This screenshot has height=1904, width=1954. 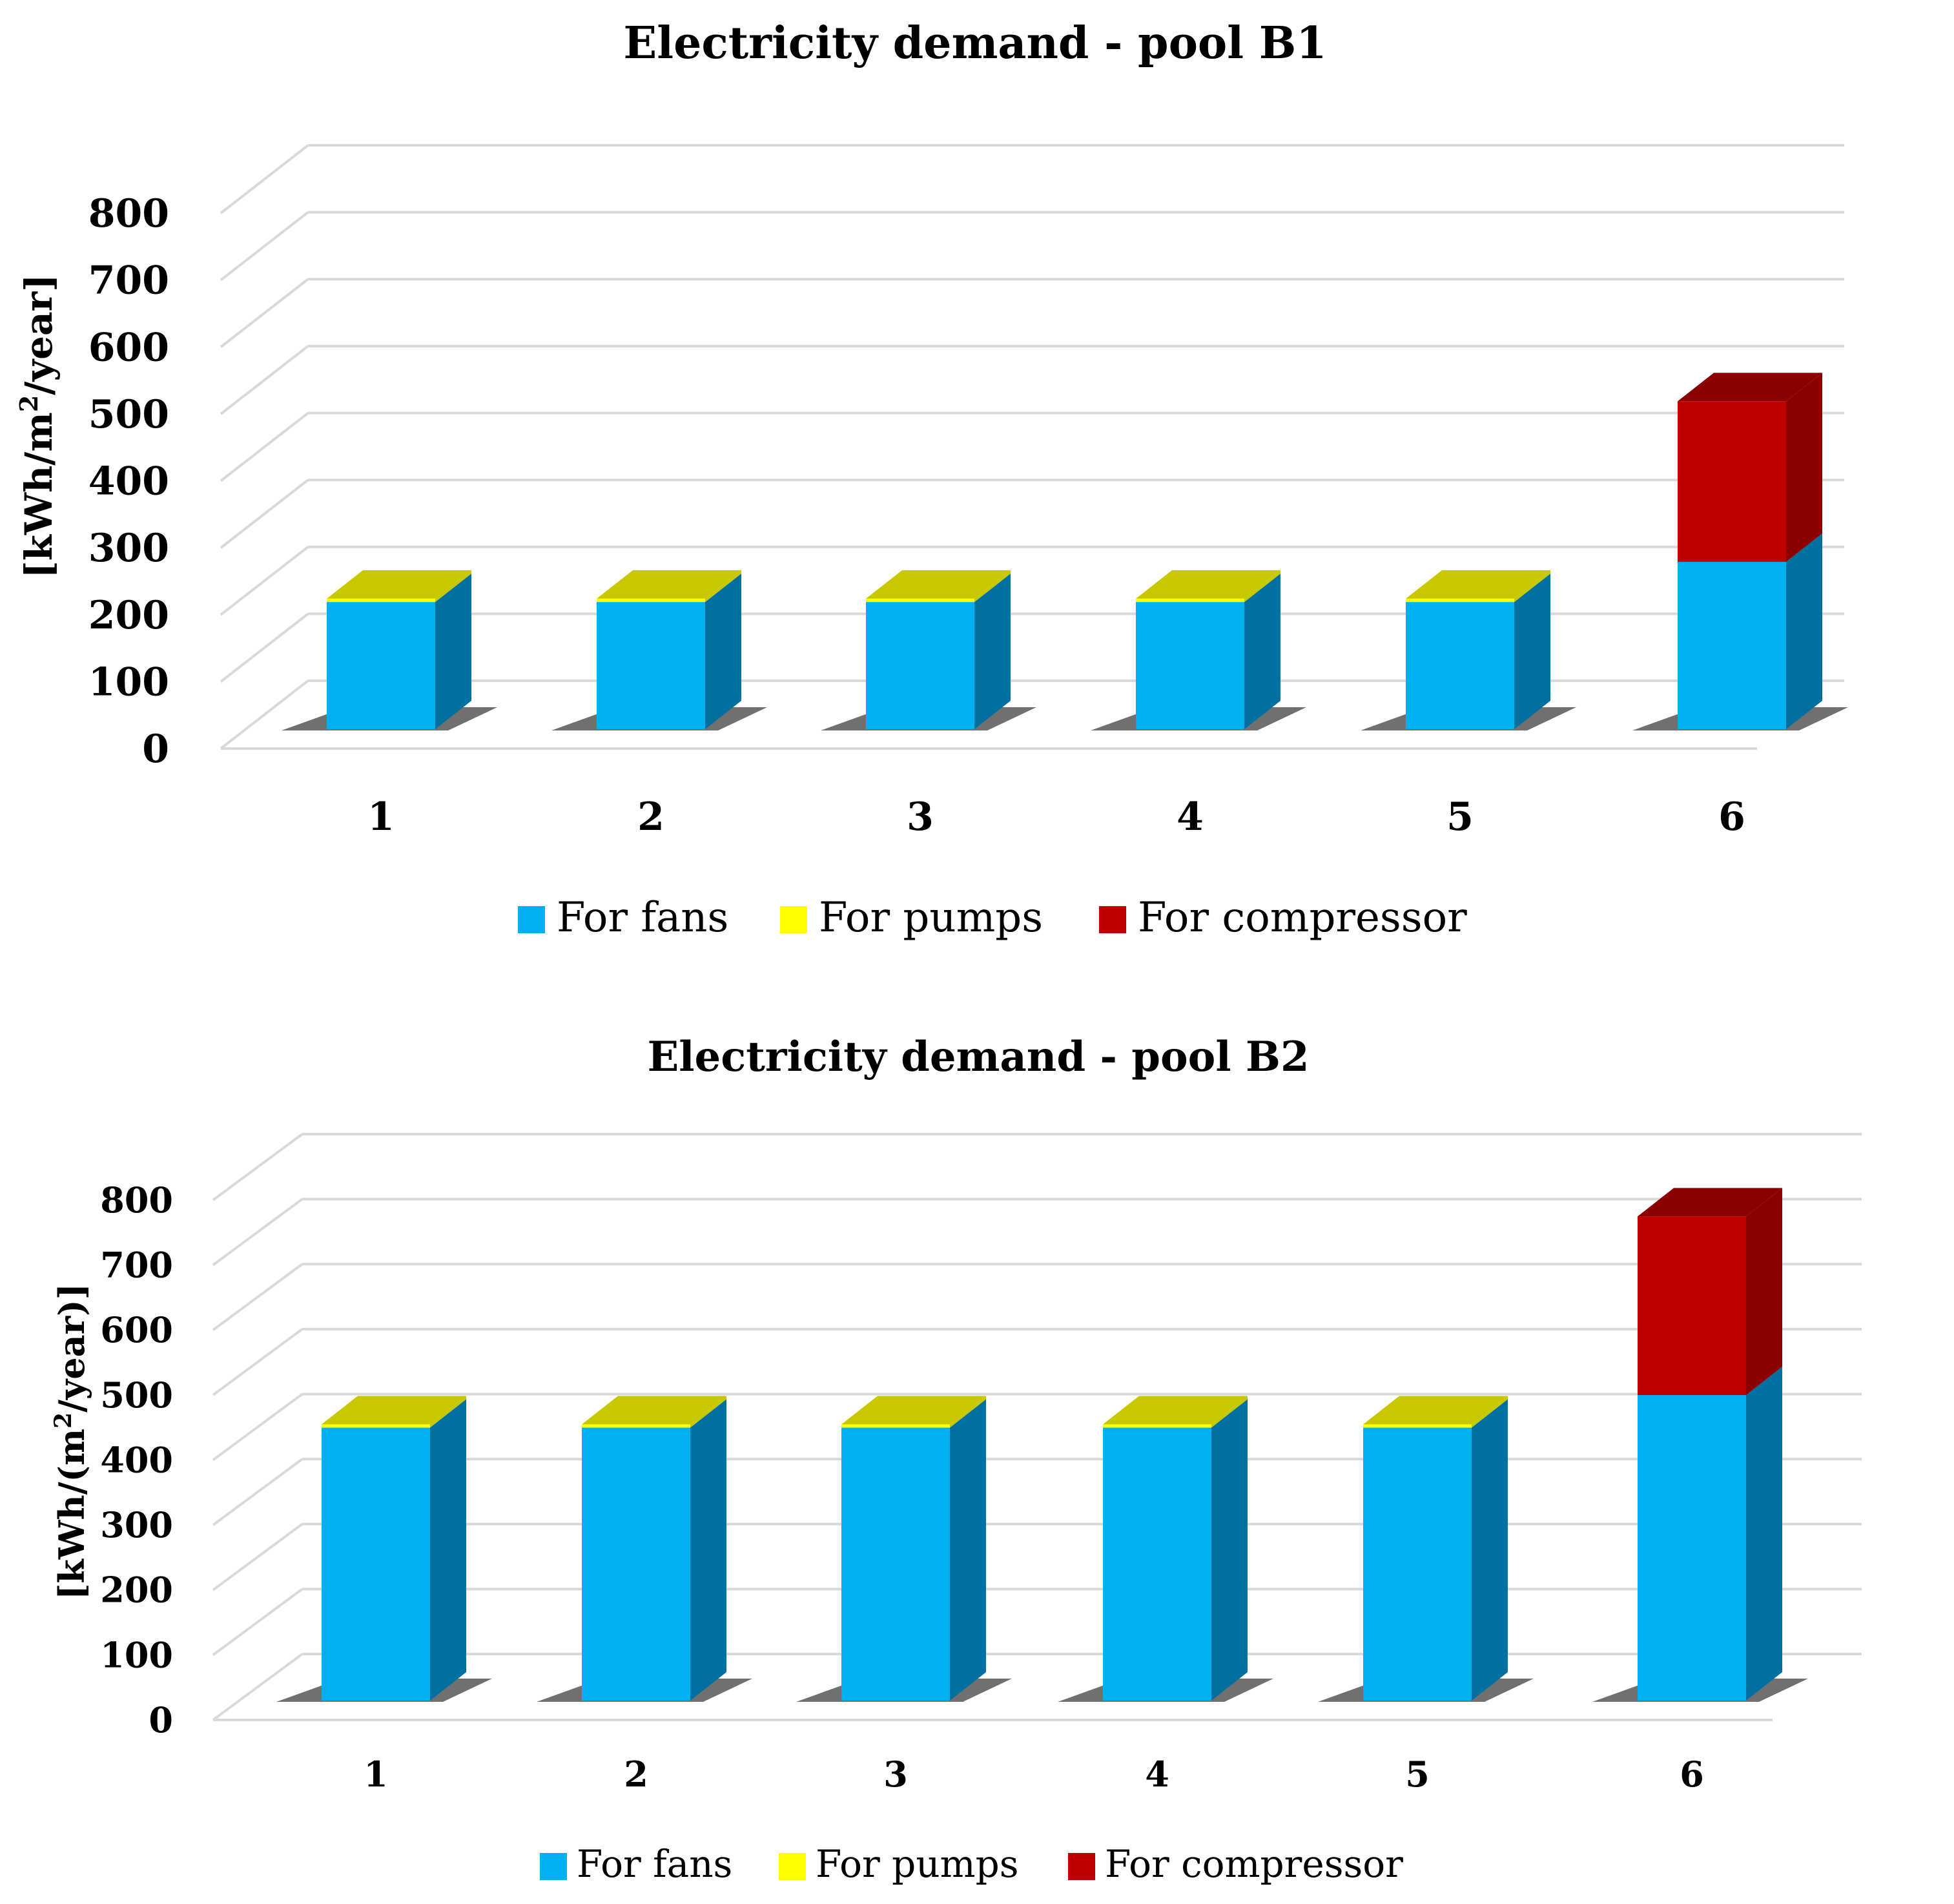 I want to click on y-tick-label: 800, so click(x=136, y=1200).